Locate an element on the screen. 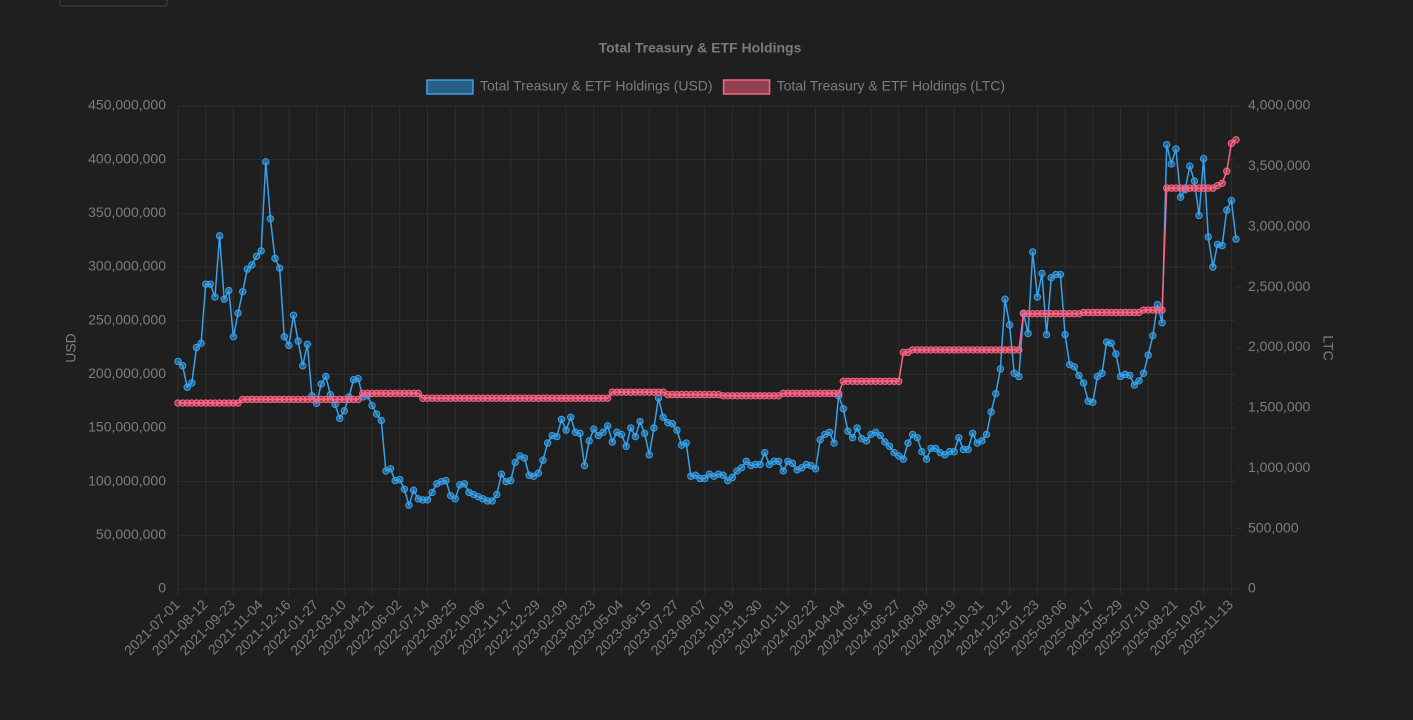 The height and width of the screenshot is (720, 1413). y-tick-label: 400,000,000 is located at coordinates (127, 158).